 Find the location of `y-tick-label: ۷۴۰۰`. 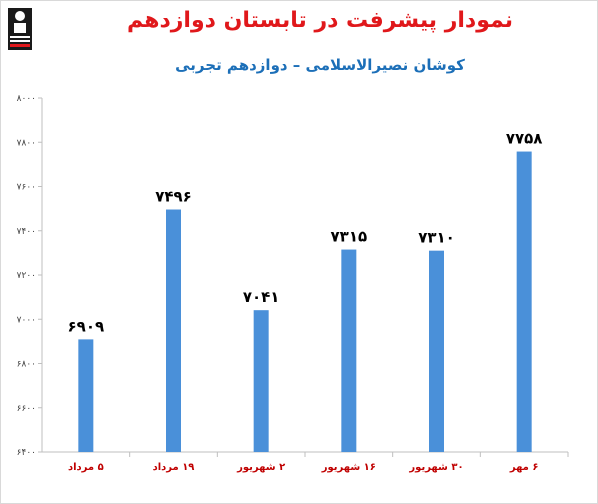

y-tick-label: ۷۴۰۰ is located at coordinates (26, 232).